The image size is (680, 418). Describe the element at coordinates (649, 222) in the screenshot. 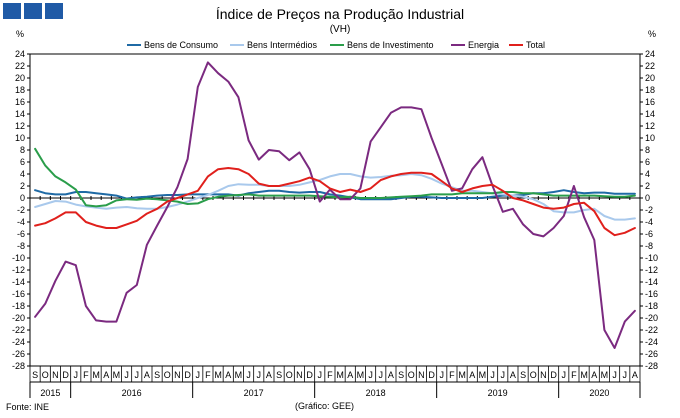

I see `y-tick-label-right: -4` at that location.